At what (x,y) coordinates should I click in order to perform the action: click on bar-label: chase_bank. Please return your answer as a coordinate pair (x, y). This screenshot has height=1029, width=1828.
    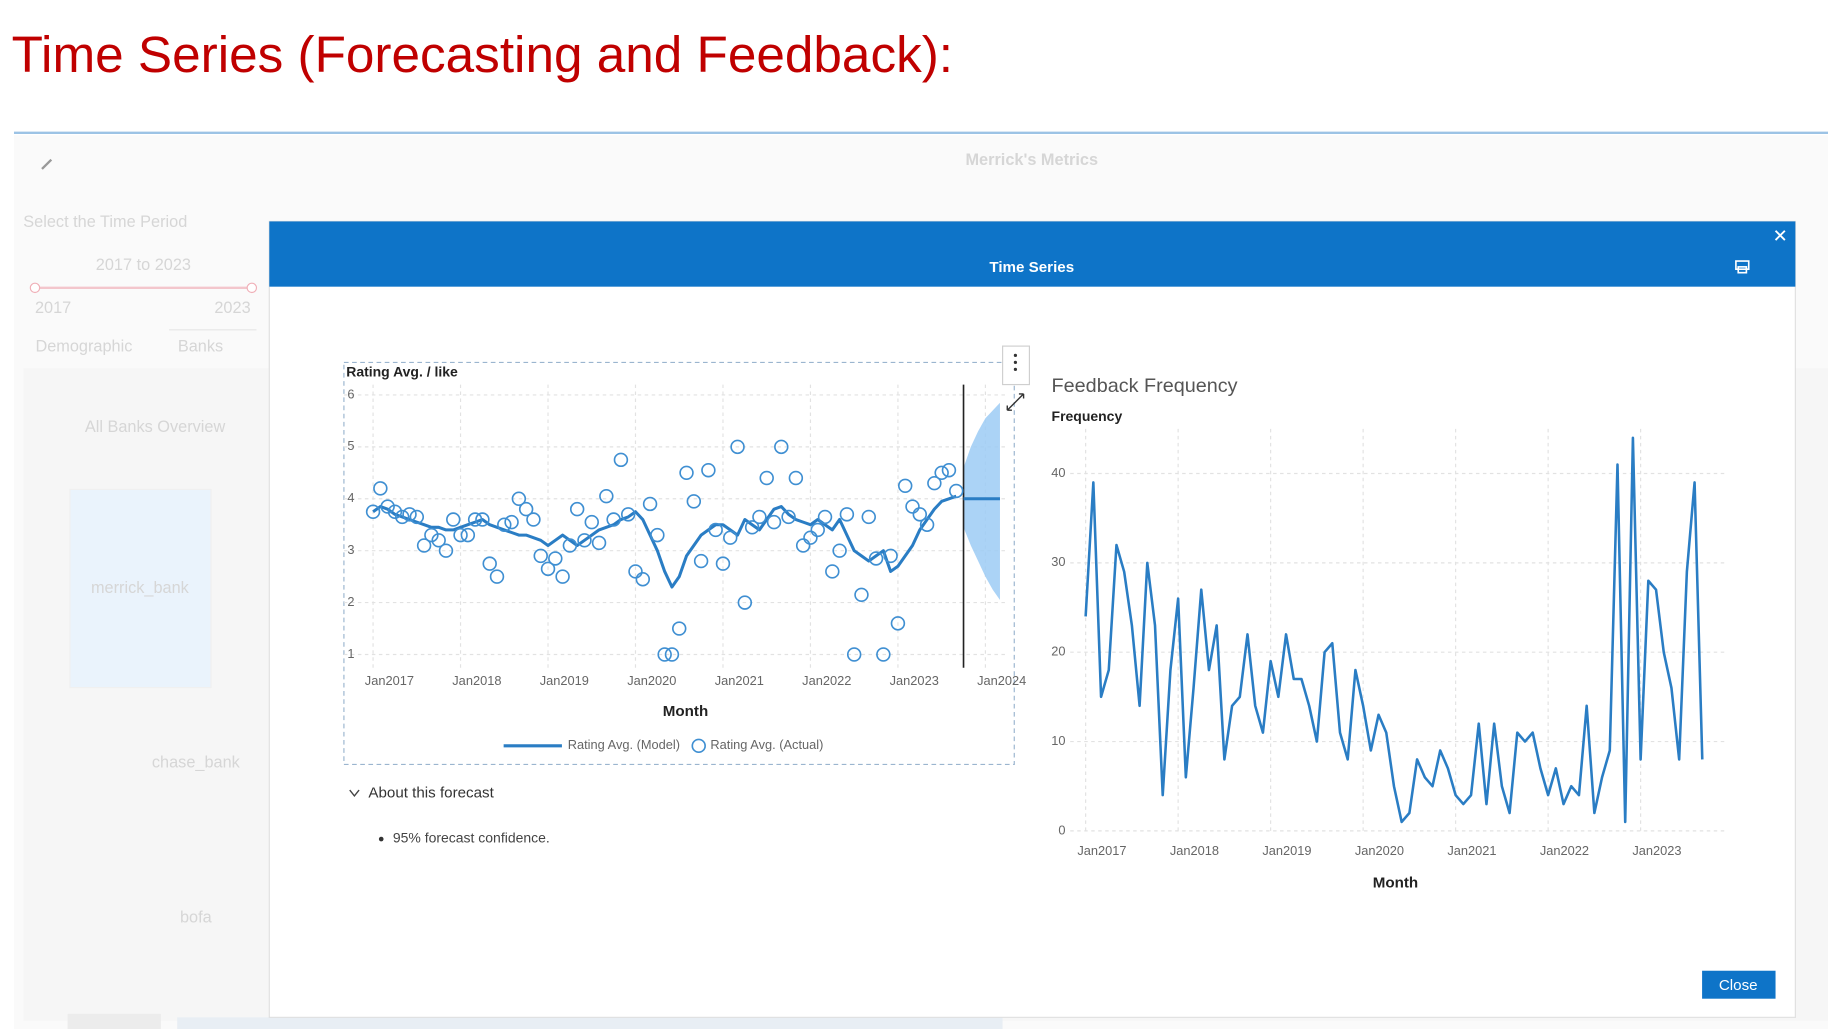
    Looking at the image, I should click on (196, 763).